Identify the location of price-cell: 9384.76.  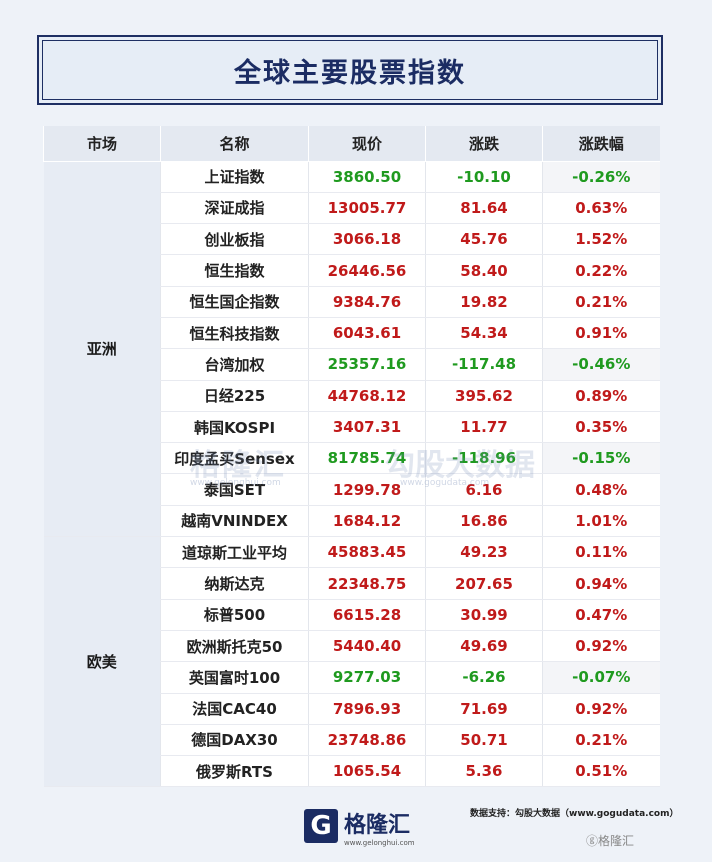
(367, 302).